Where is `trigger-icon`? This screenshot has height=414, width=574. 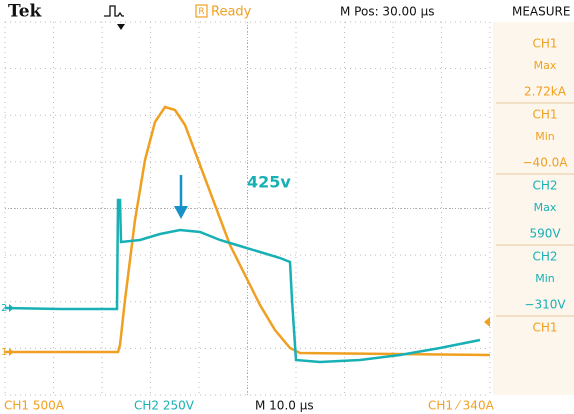
trigger-icon is located at coordinates (114, 11).